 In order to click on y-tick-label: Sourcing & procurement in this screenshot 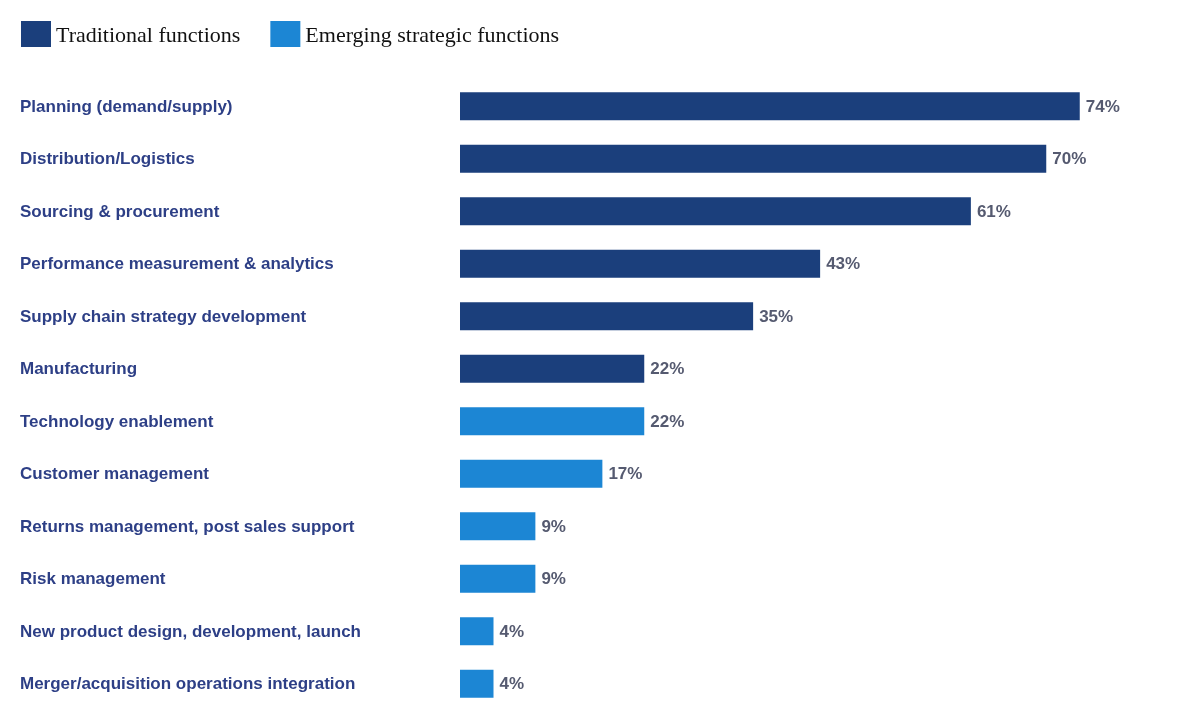, I will do `click(120, 211)`.